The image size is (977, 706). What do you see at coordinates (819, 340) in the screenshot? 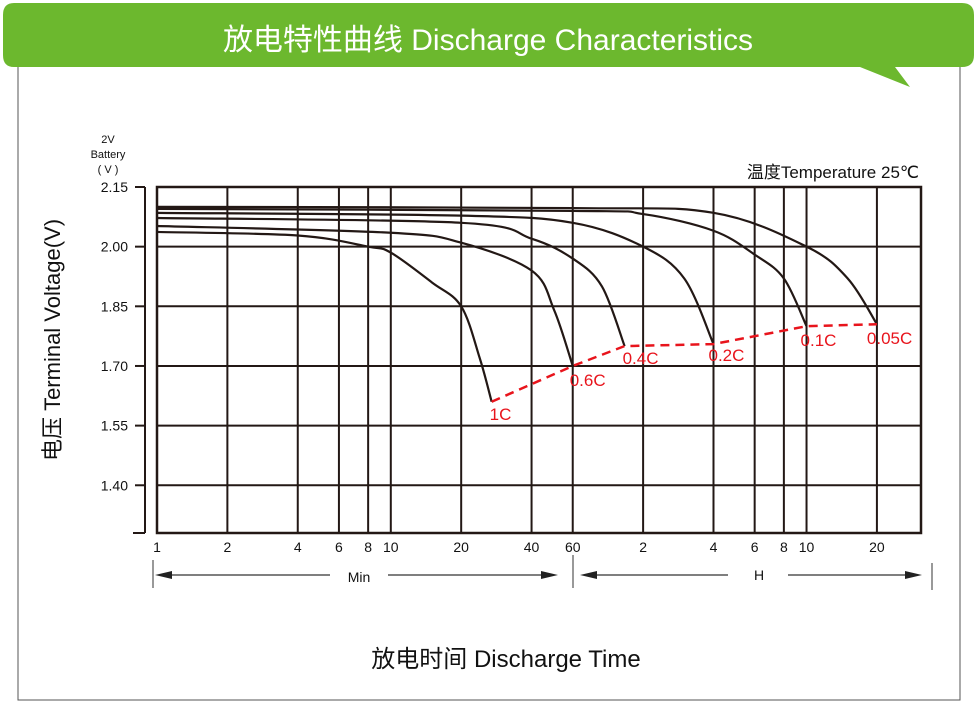
I see `series-label: 0.1C` at bounding box center [819, 340].